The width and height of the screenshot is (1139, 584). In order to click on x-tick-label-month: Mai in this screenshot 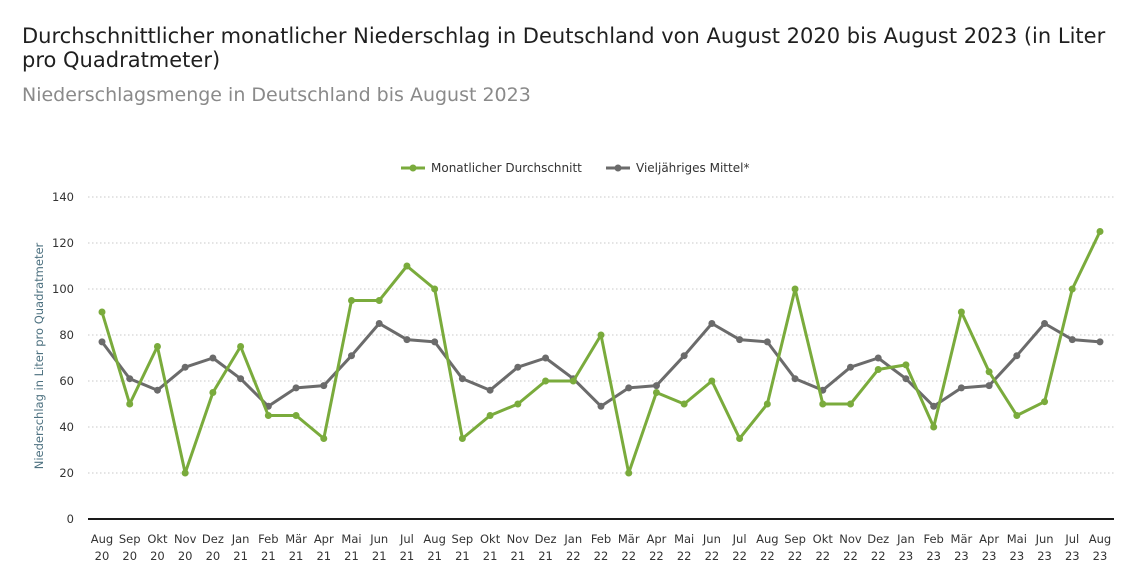, I will do `click(684, 539)`.